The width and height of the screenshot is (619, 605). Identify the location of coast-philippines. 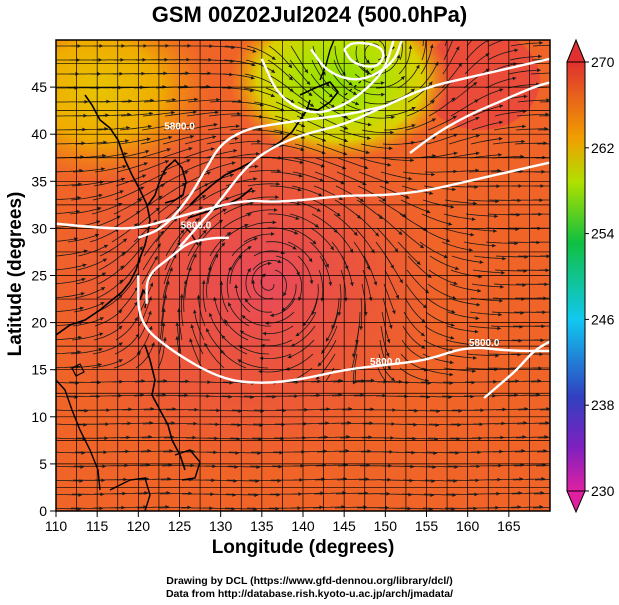
(165, 407).